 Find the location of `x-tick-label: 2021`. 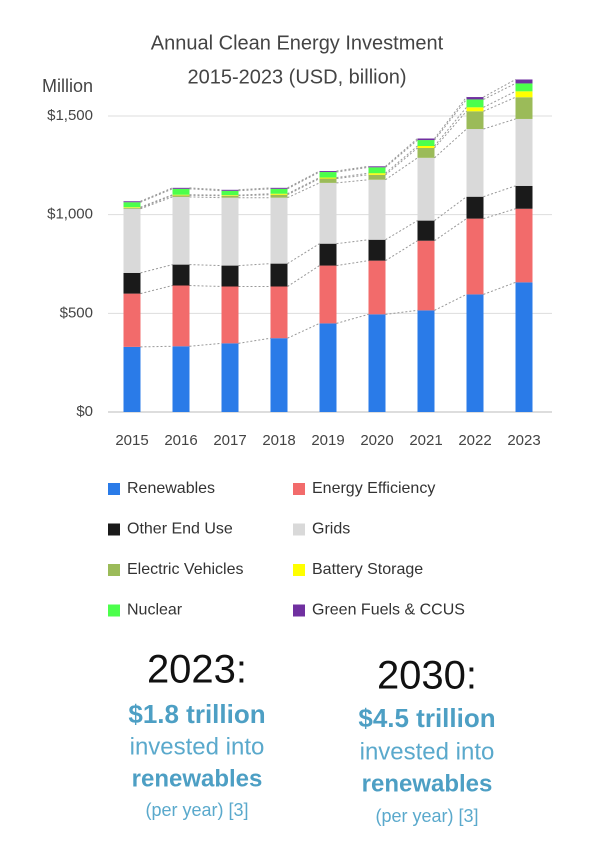

x-tick-label: 2021 is located at coordinates (425, 440).